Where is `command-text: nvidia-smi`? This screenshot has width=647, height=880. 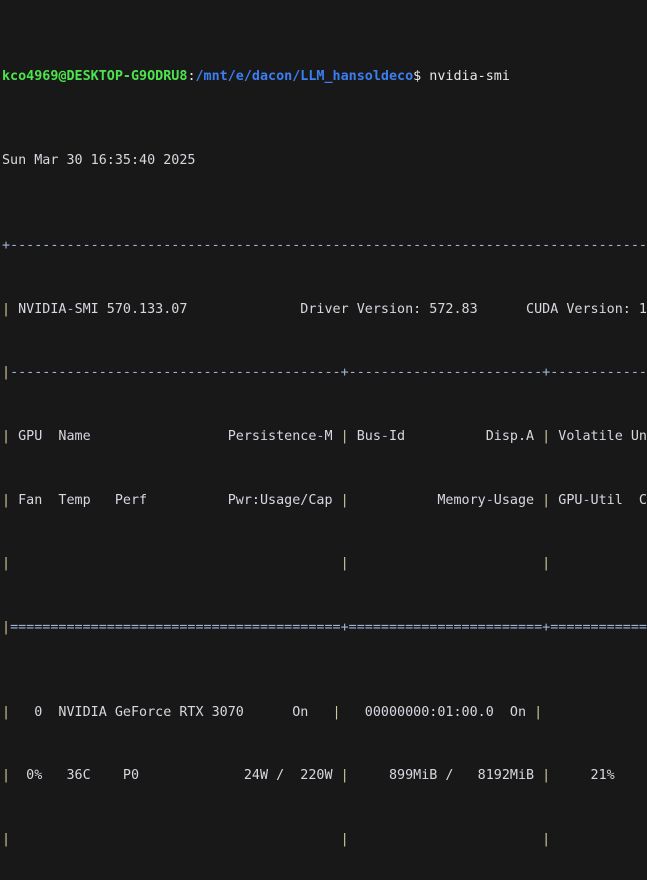 command-text: nvidia-smi is located at coordinates (465, 76).